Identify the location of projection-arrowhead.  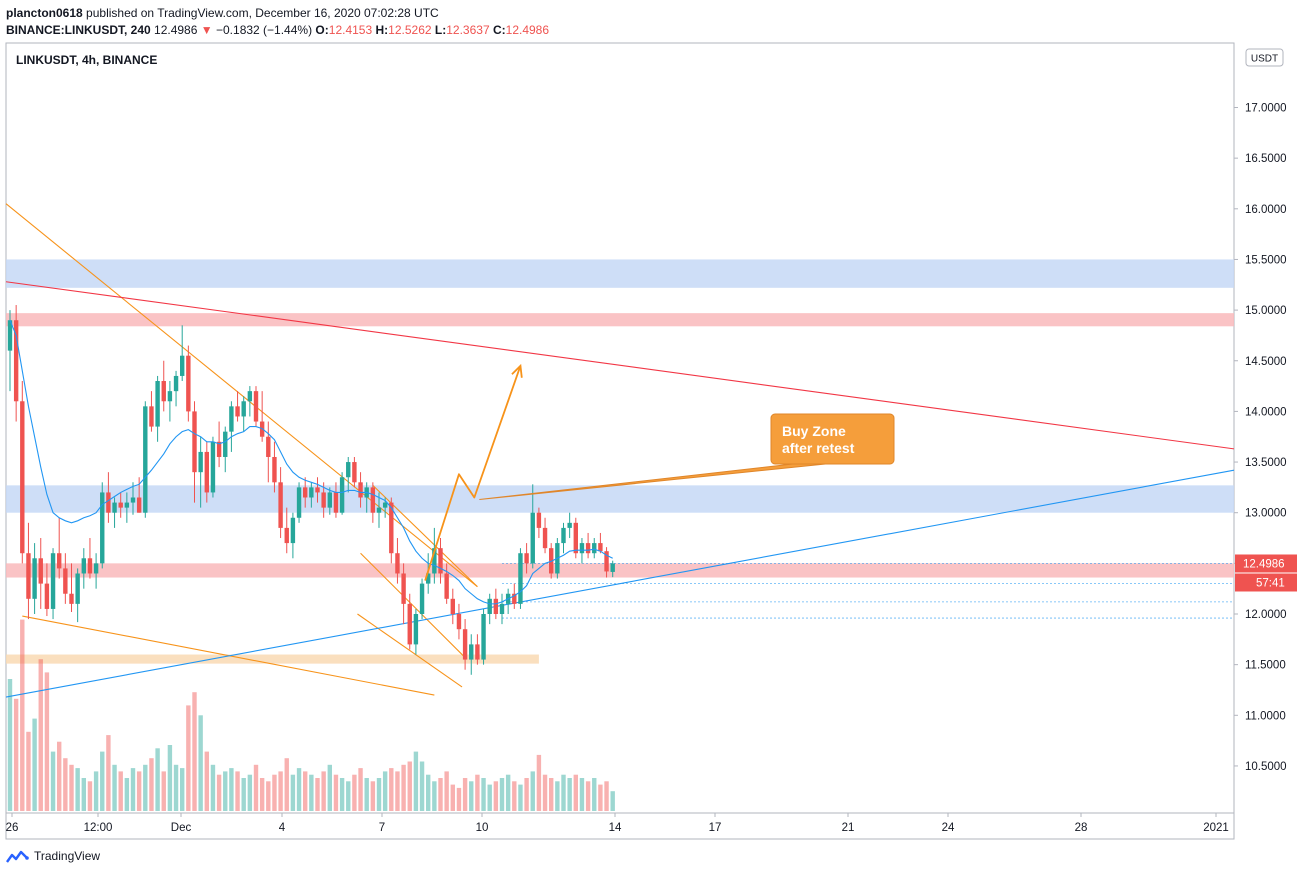
(517, 370).